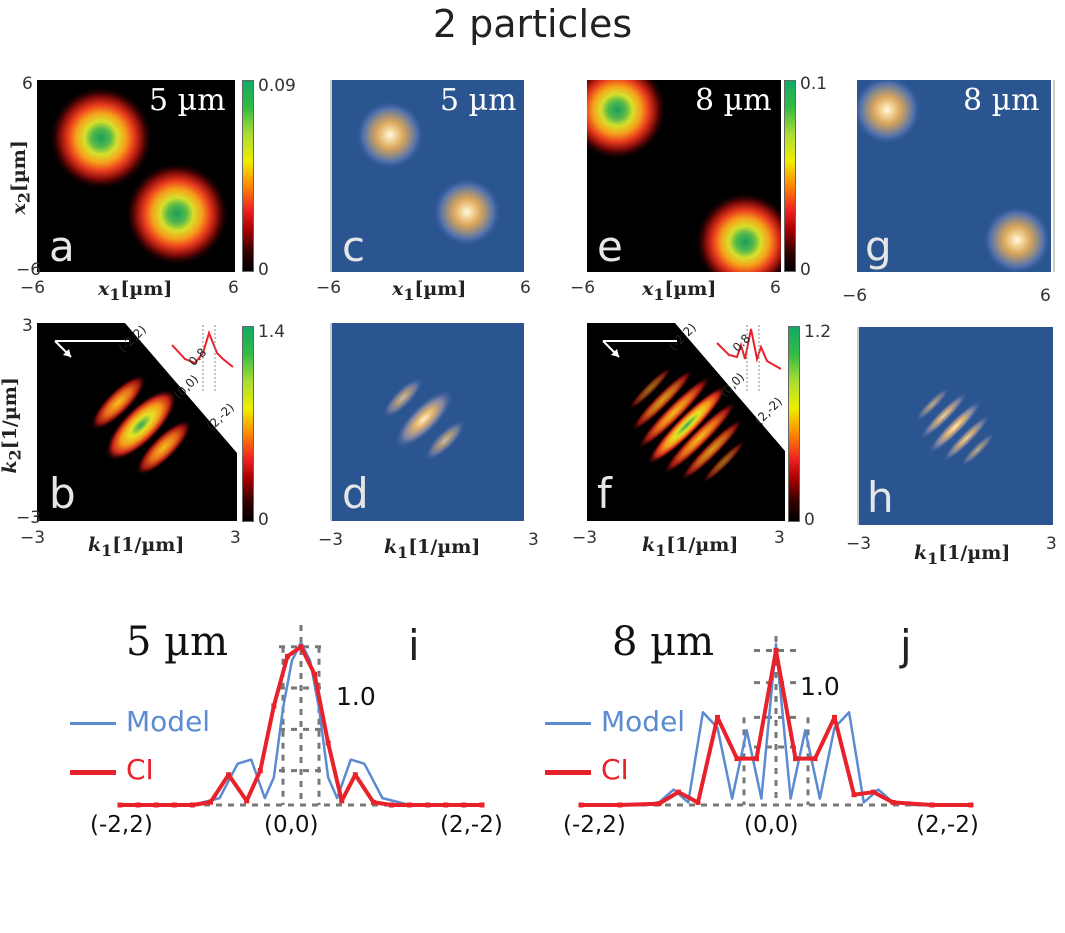  I want to click on panel-c-density, so click(428, 173).